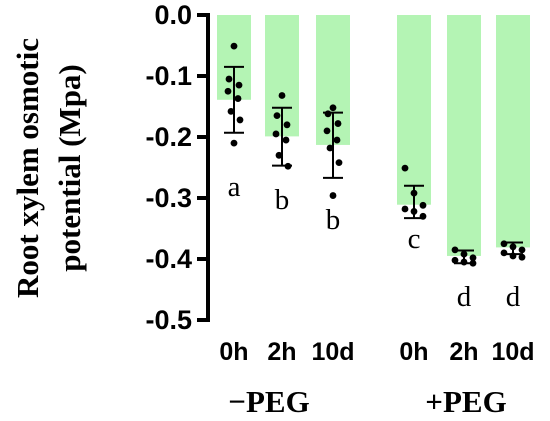 The width and height of the screenshot is (550, 421). Describe the element at coordinates (234, 187) in the screenshot. I see `significance-letter: a` at that location.